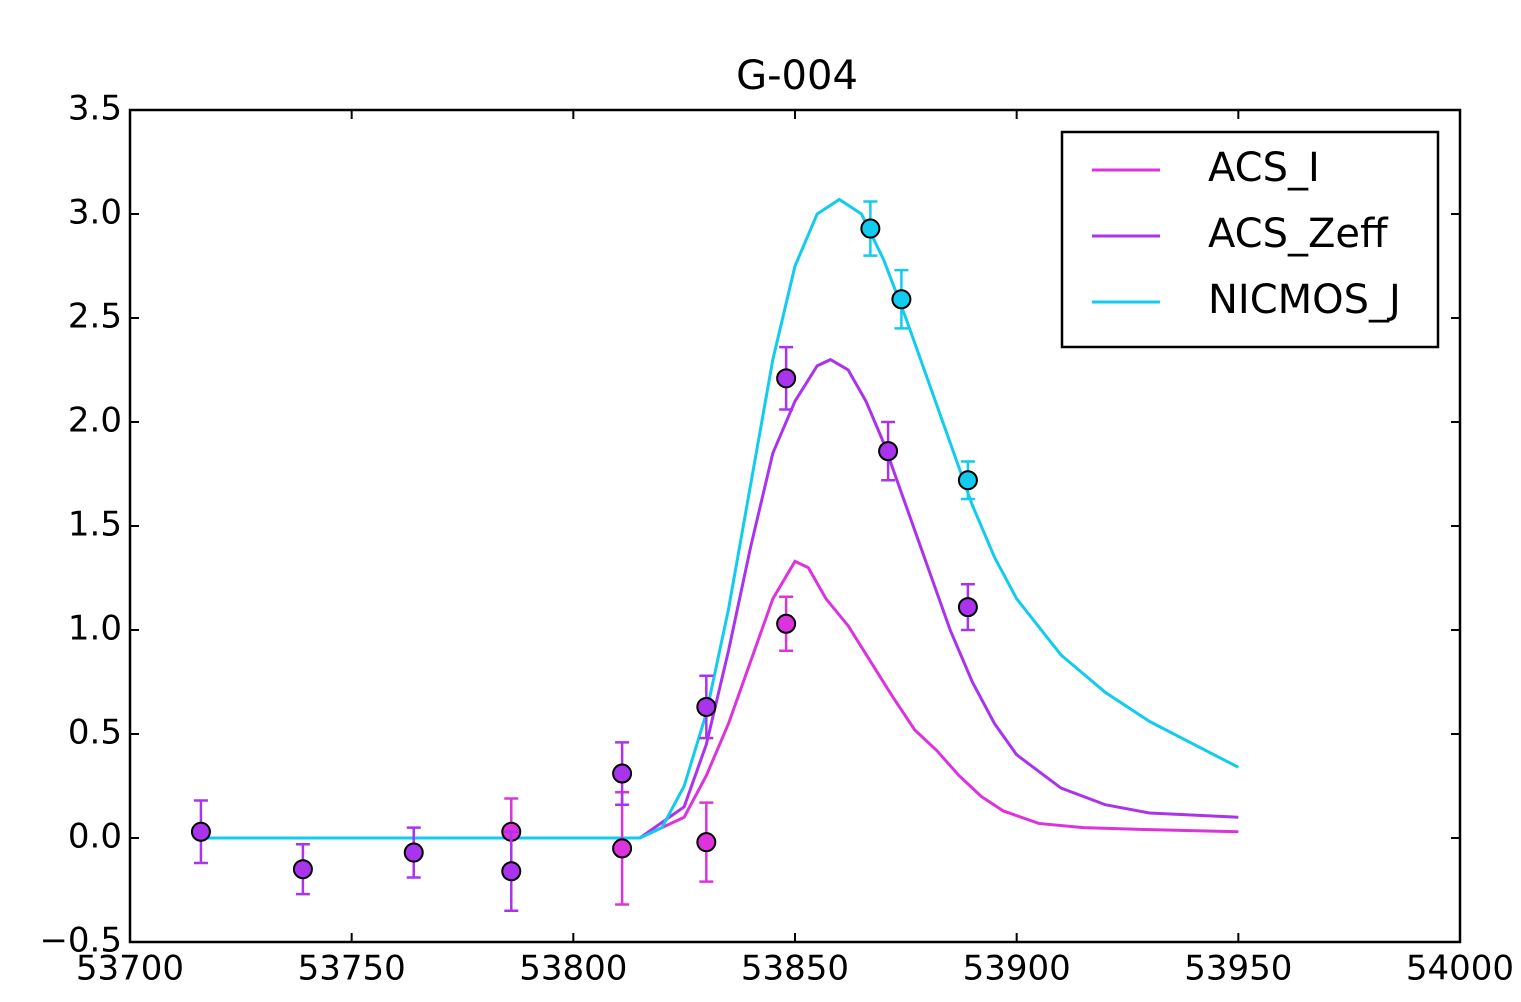 The image size is (1521, 1002). Describe the element at coordinates (573, 969) in the screenshot. I see `x-tick-label: 53800` at that location.